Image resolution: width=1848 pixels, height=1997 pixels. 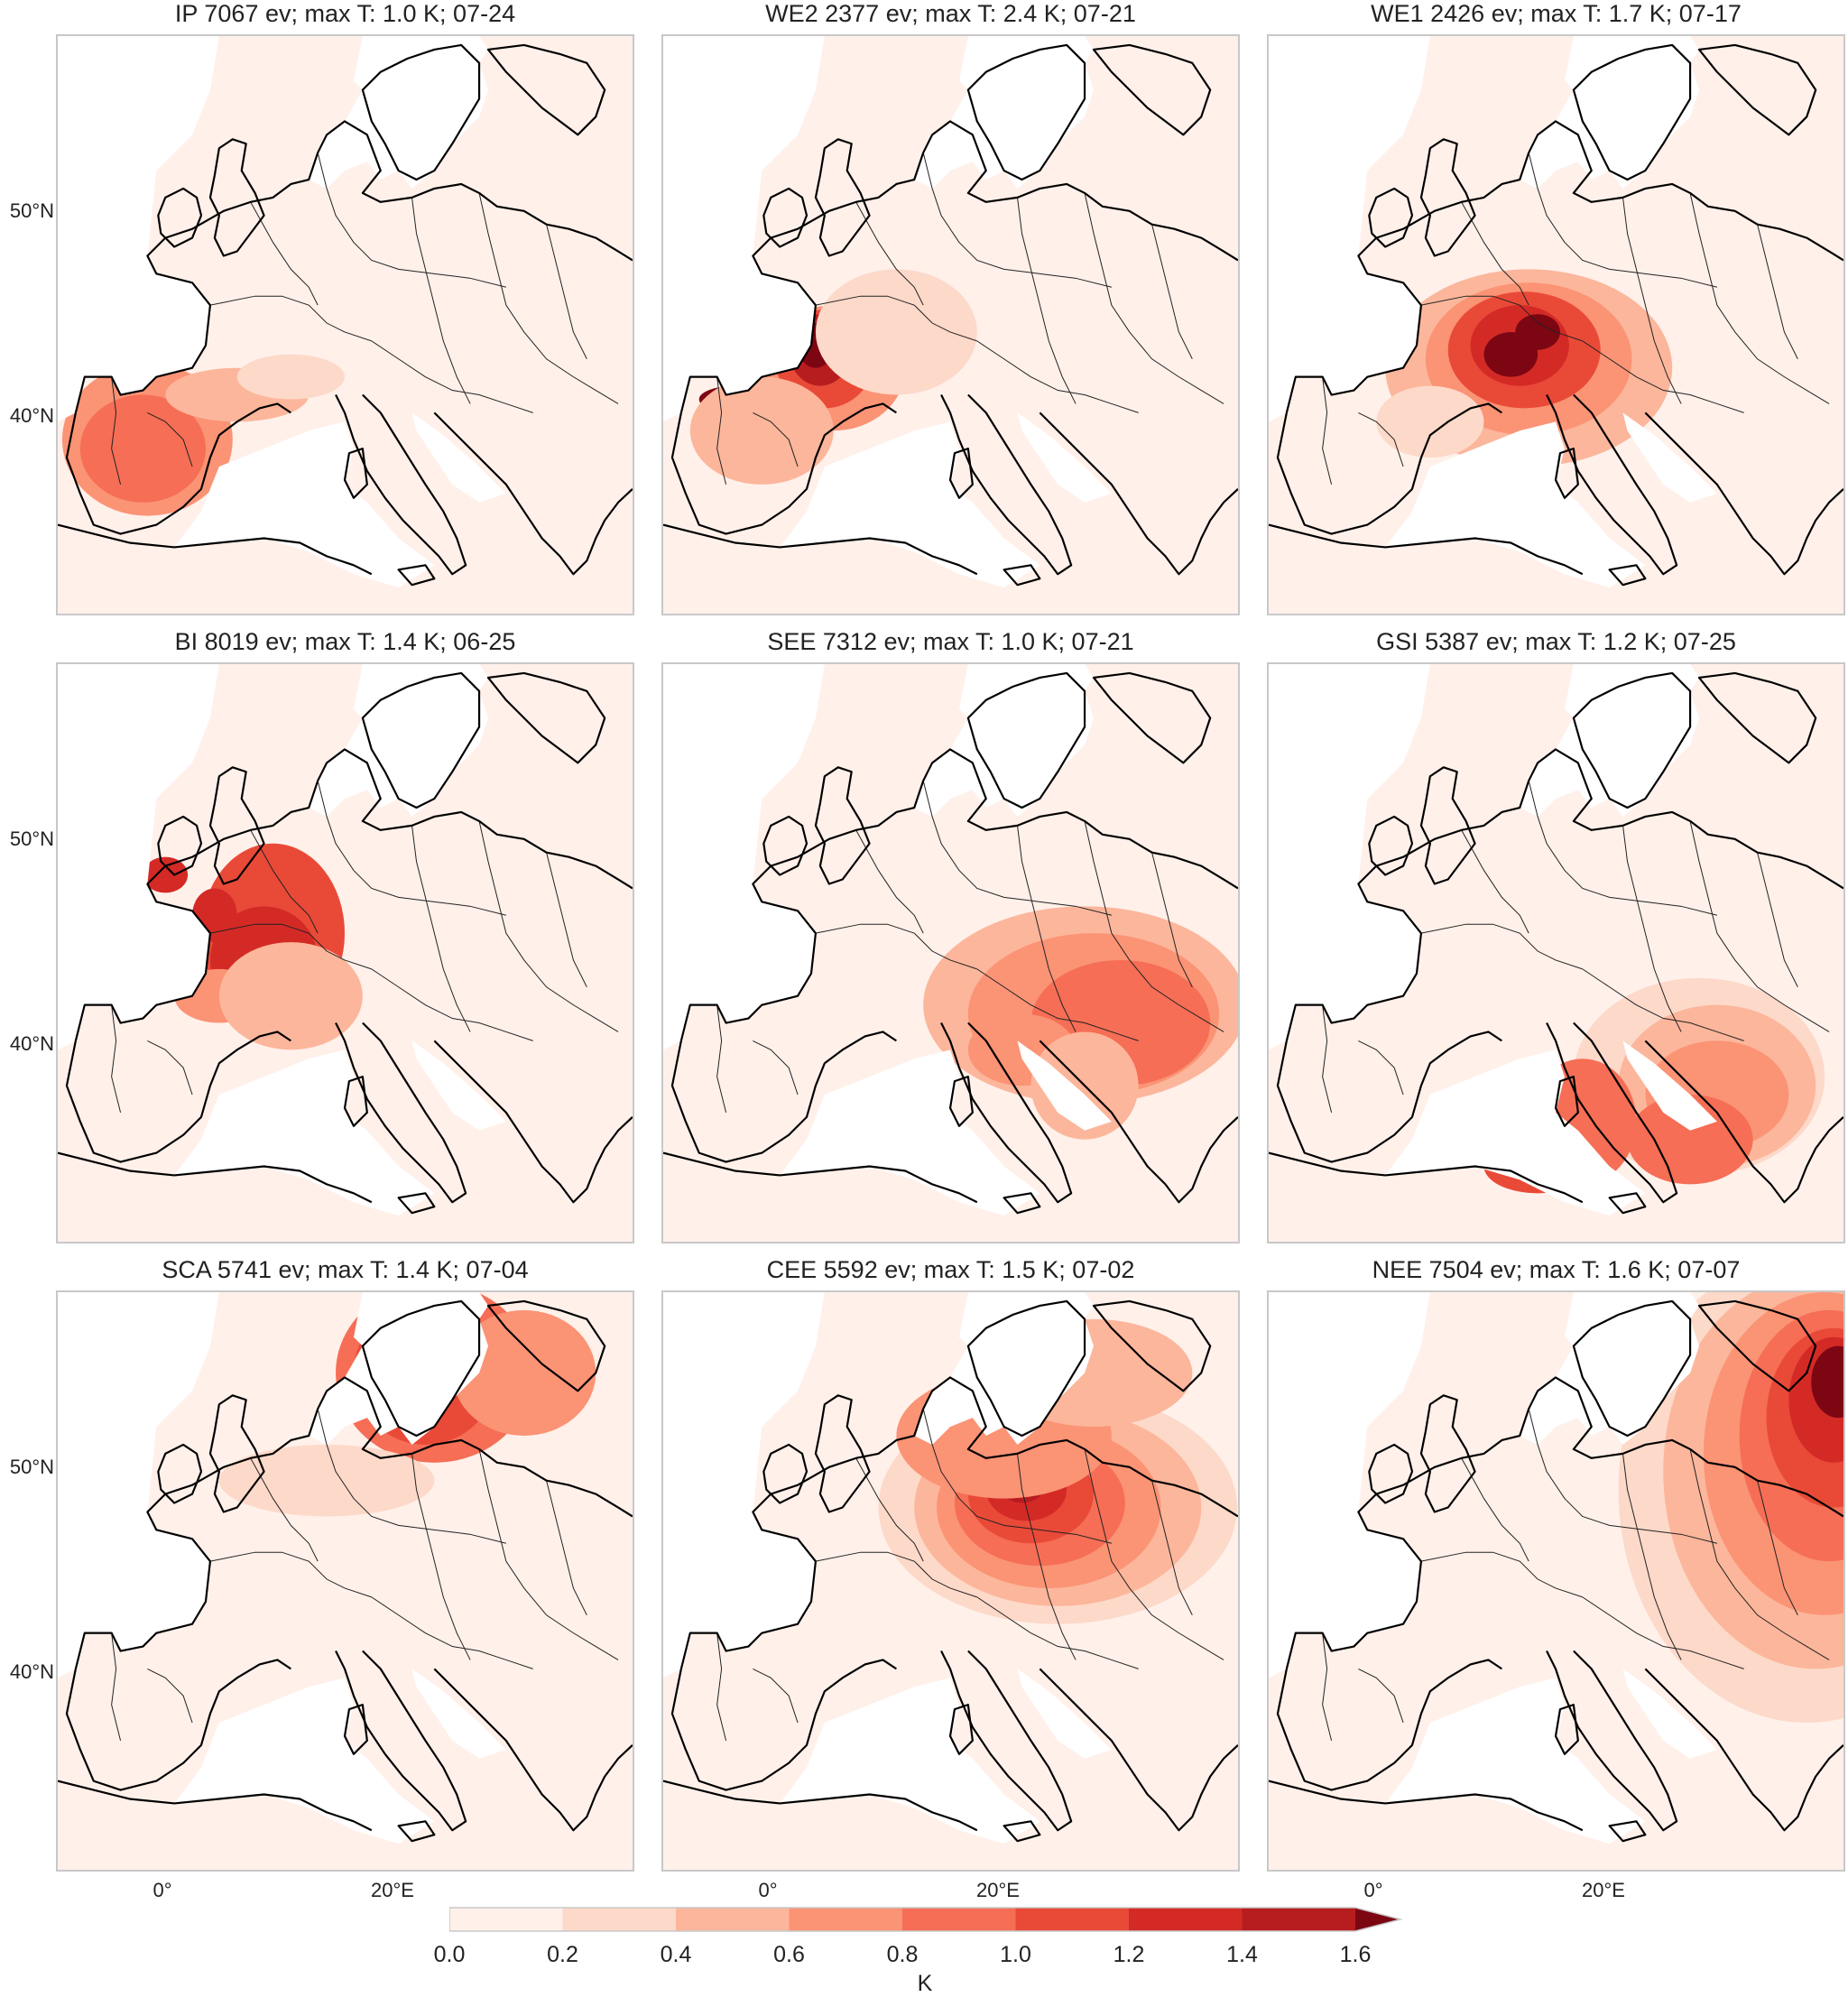 What do you see at coordinates (1355, 1954) in the screenshot?
I see `colorbar-tick-label: 1.6` at bounding box center [1355, 1954].